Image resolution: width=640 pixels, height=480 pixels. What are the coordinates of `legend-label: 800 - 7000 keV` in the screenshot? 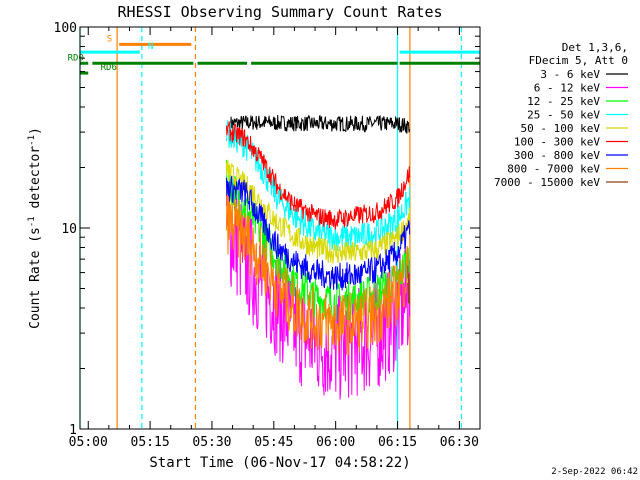 It's located at (553, 169).